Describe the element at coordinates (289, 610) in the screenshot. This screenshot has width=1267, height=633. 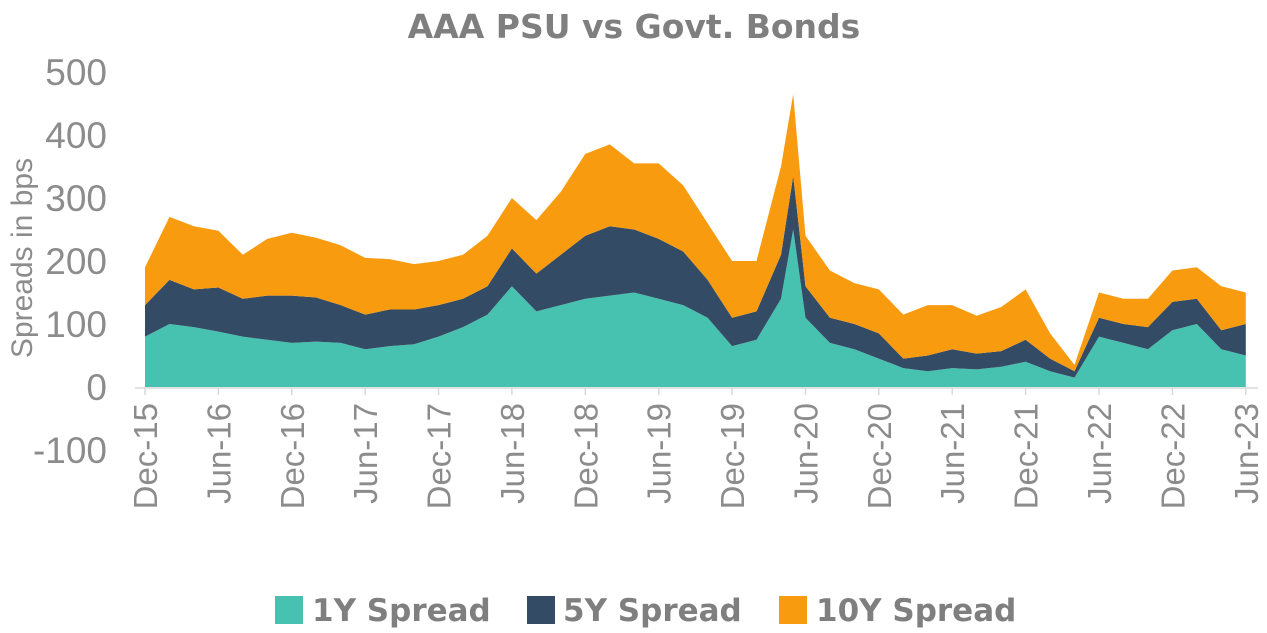
I see `legend-swatch-1y` at that location.